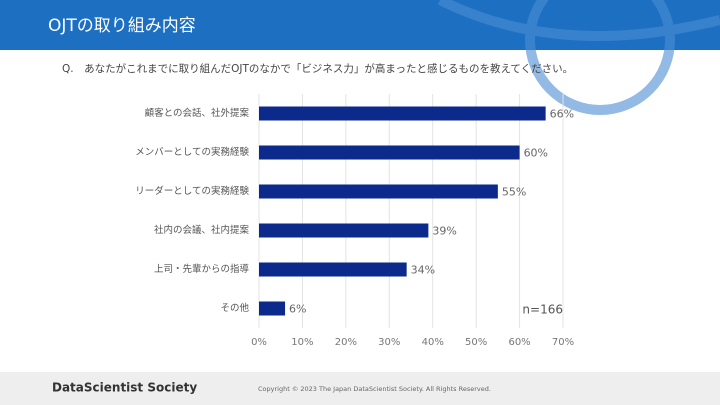 This screenshot has width=720, height=405. What do you see at coordinates (433, 342) in the screenshot?
I see `x-tick-label: 40%` at bounding box center [433, 342].